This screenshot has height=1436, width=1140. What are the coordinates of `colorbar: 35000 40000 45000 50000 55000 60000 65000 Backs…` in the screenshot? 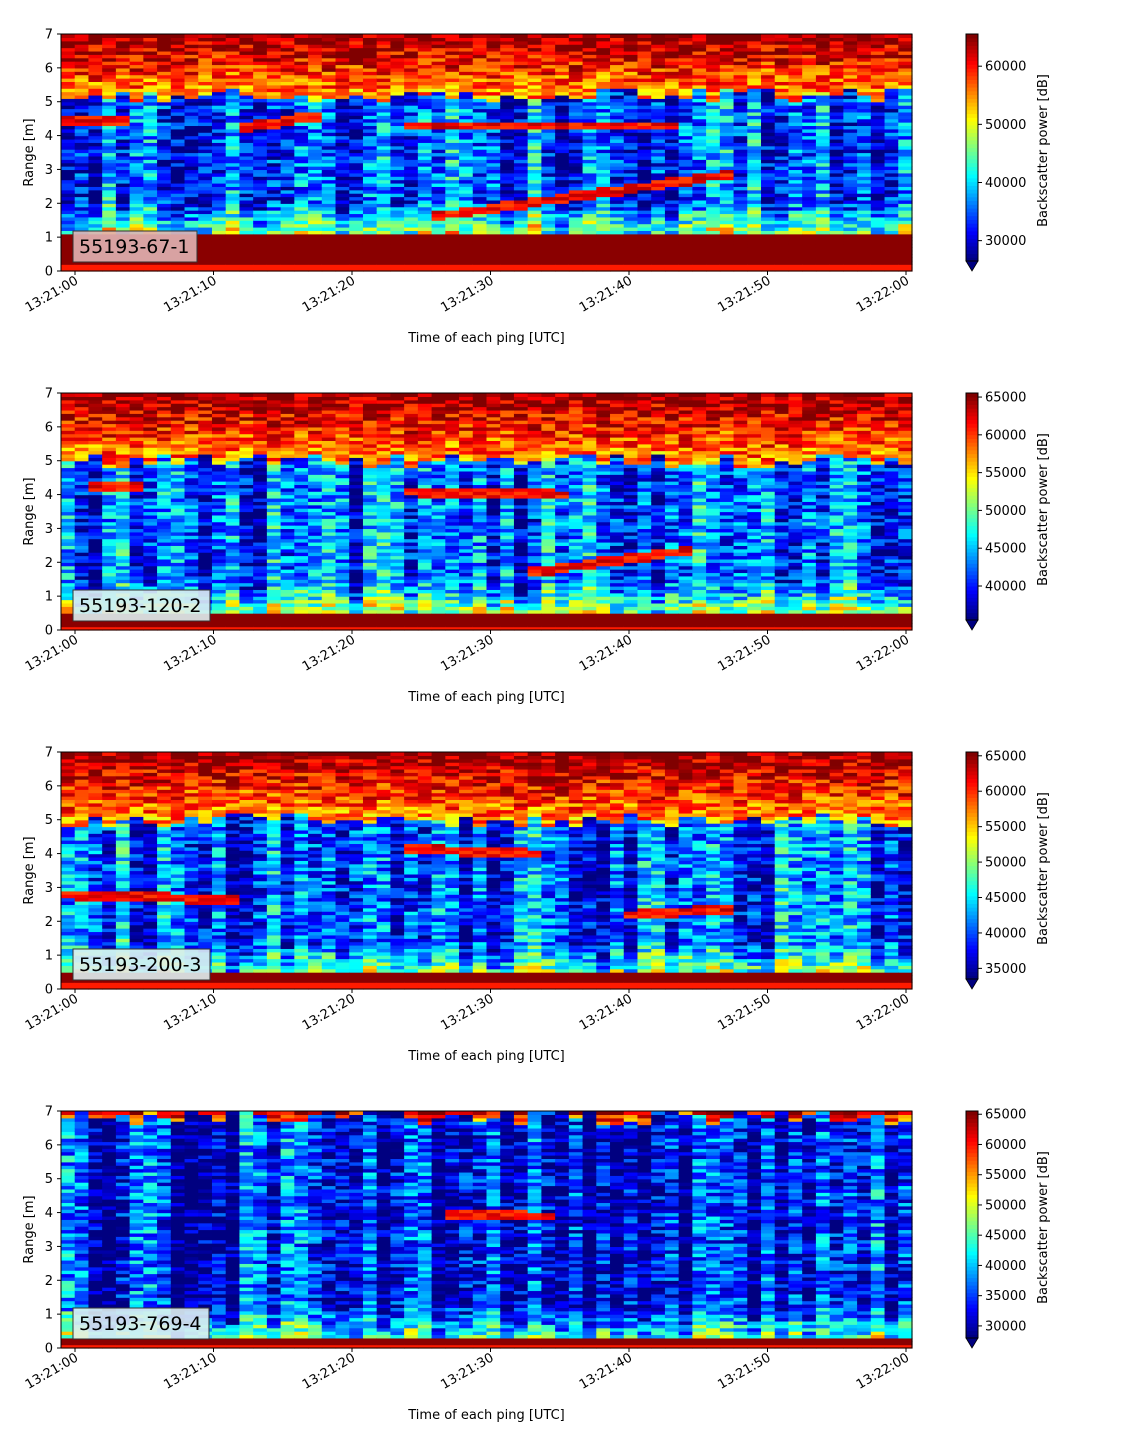 It's located at (1008, 869).